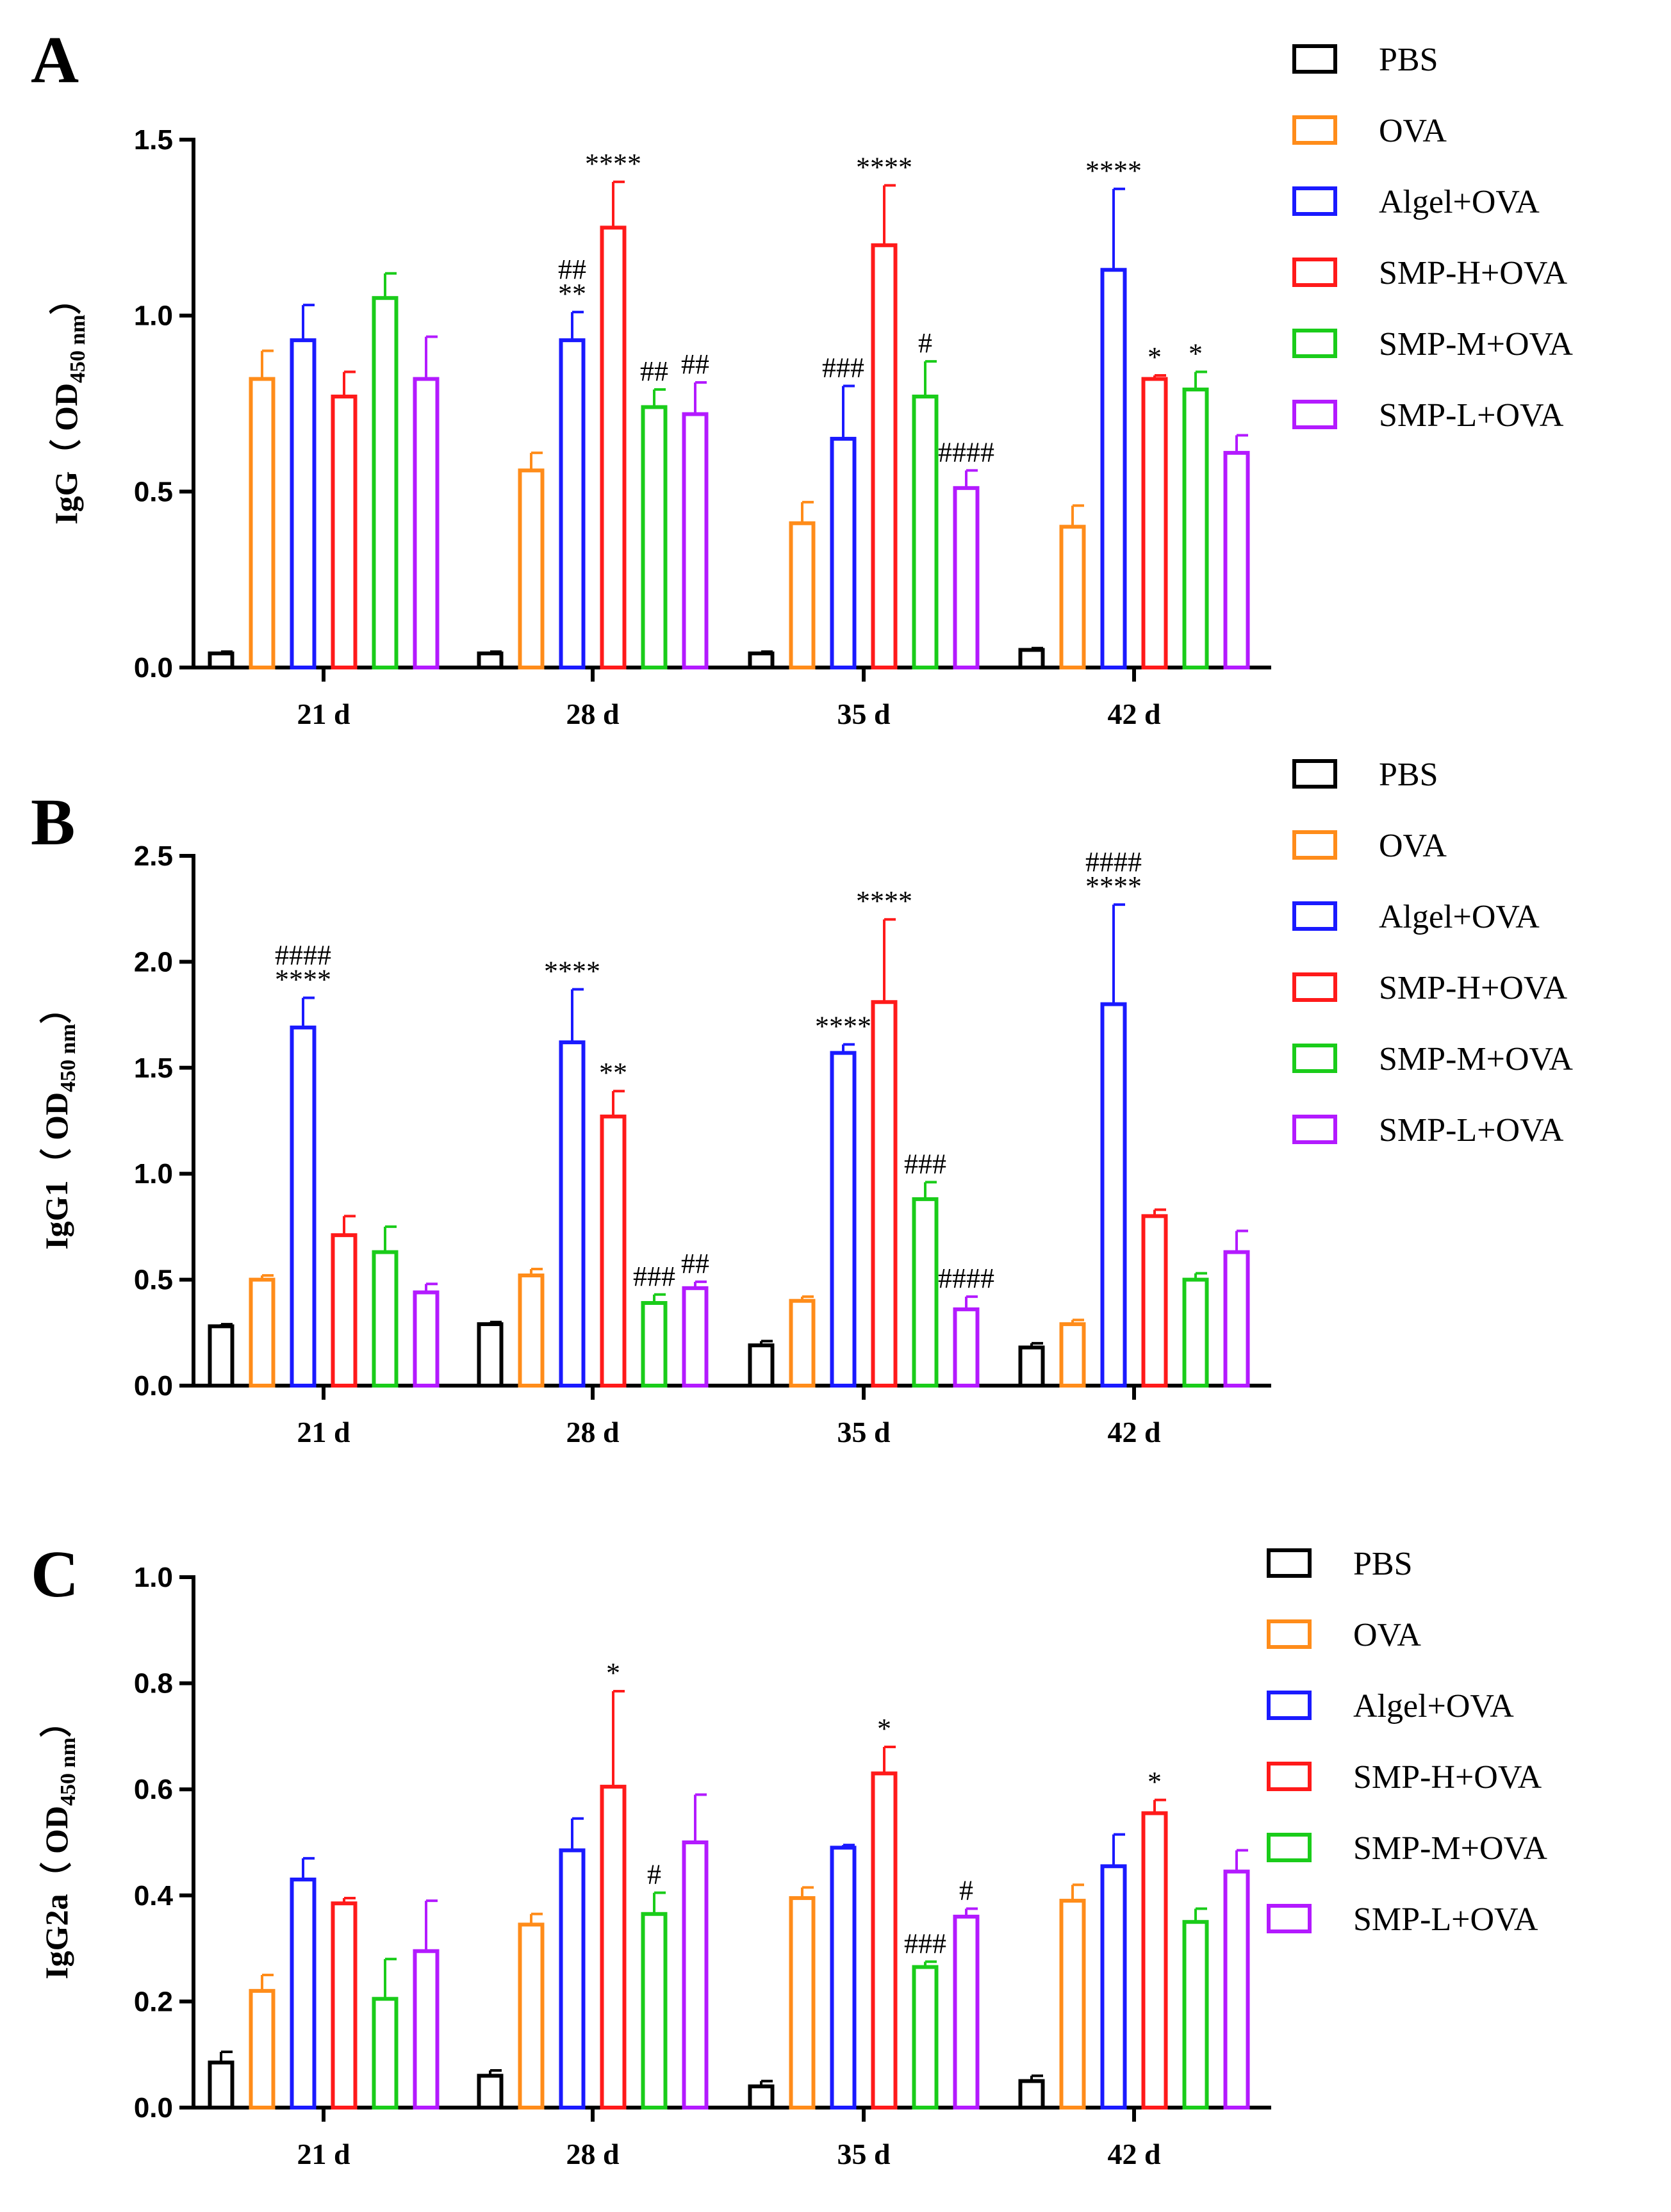  What do you see at coordinates (56, 1893) in the screenshot?
I see `y-axis-label-main: IgG2a（ OD` at bounding box center [56, 1893].